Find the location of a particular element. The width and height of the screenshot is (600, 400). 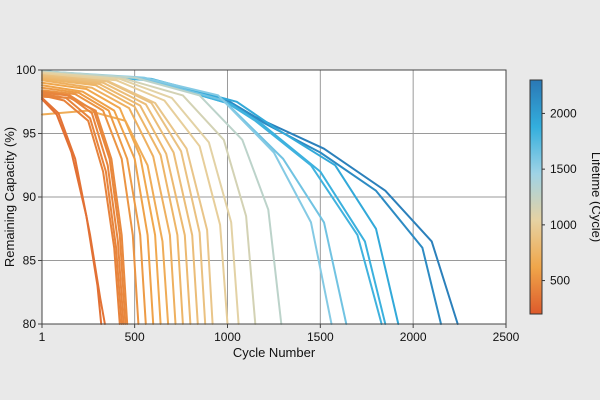

x-tick-label: 1000 is located at coordinates (227, 337).